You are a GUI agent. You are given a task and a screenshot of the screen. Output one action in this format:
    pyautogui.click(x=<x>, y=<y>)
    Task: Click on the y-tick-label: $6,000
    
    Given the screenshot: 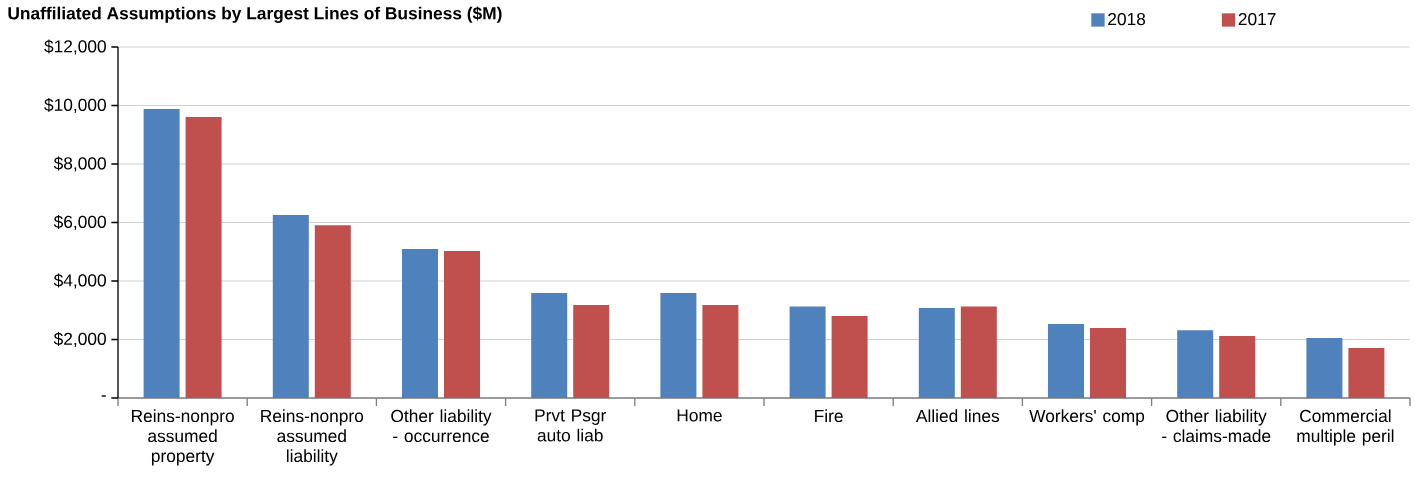 What is the action you would take?
    pyautogui.click(x=79, y=222)
    